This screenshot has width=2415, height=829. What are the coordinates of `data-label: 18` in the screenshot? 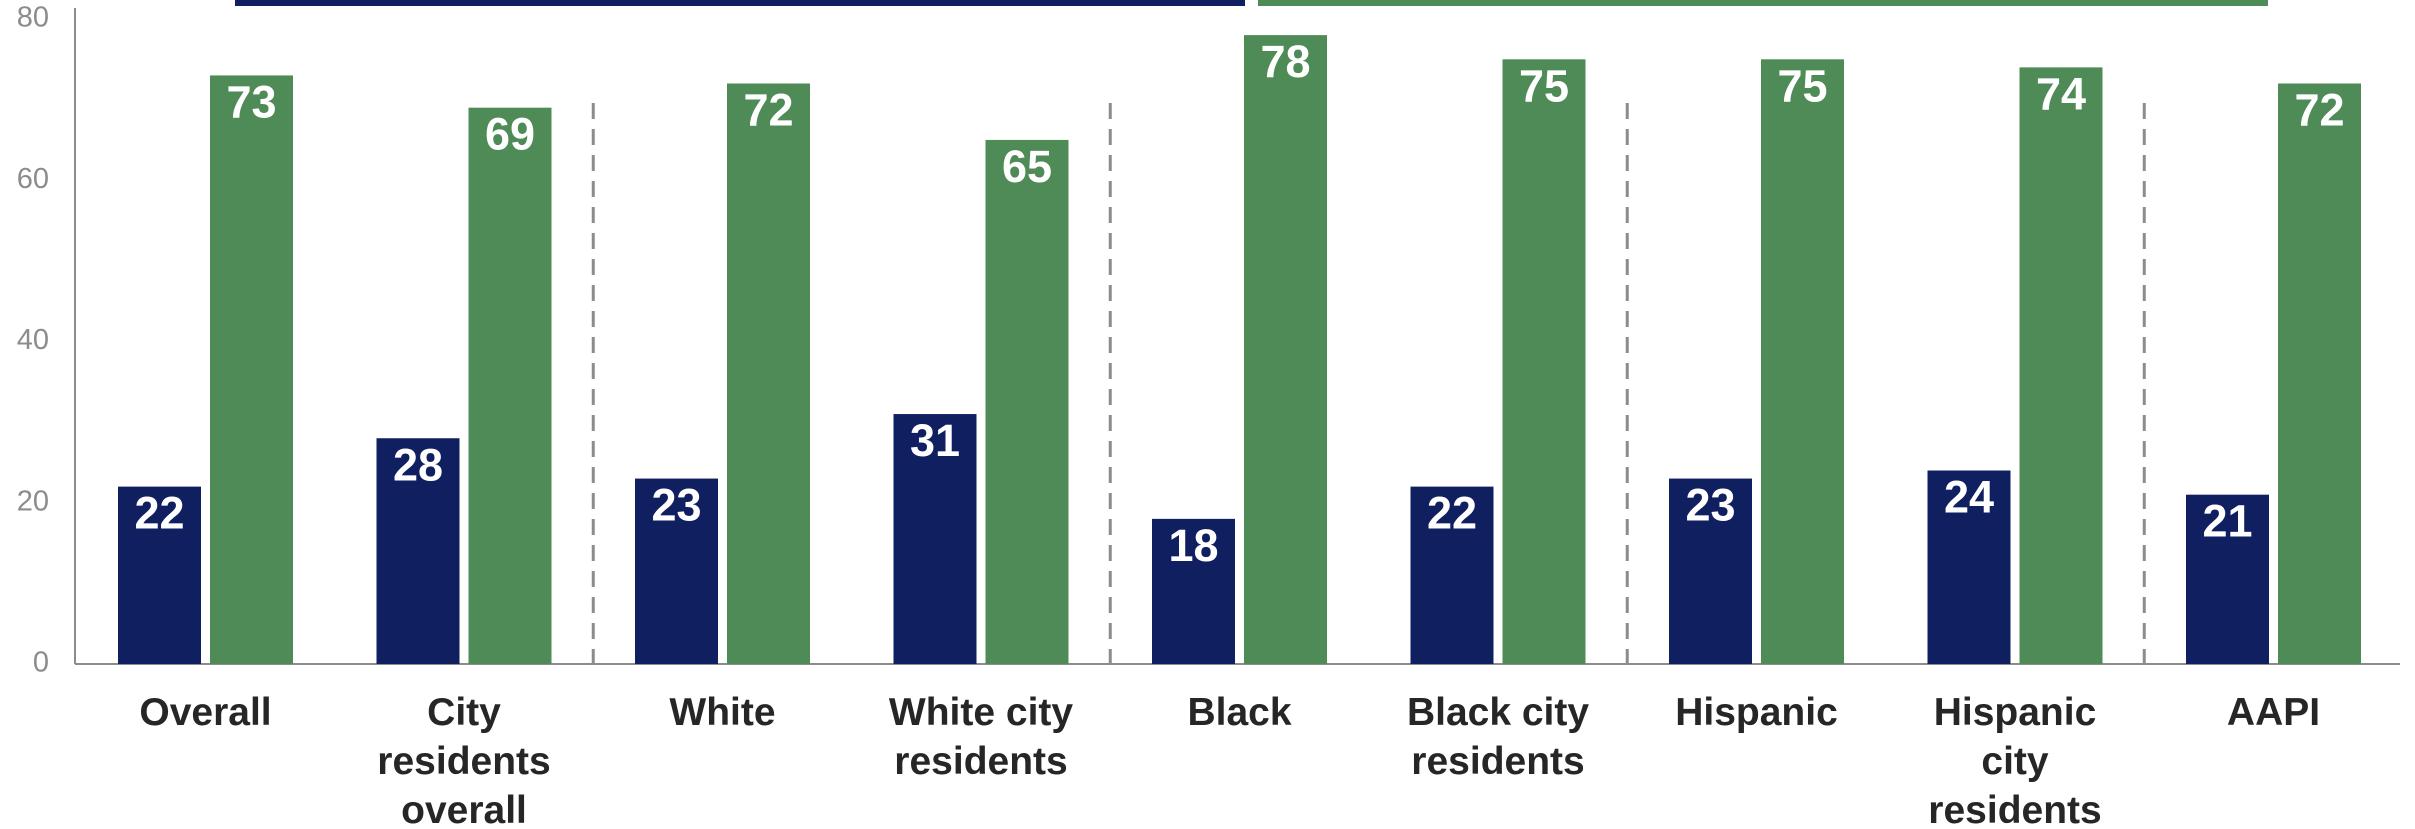 It's located at (1193, 545).